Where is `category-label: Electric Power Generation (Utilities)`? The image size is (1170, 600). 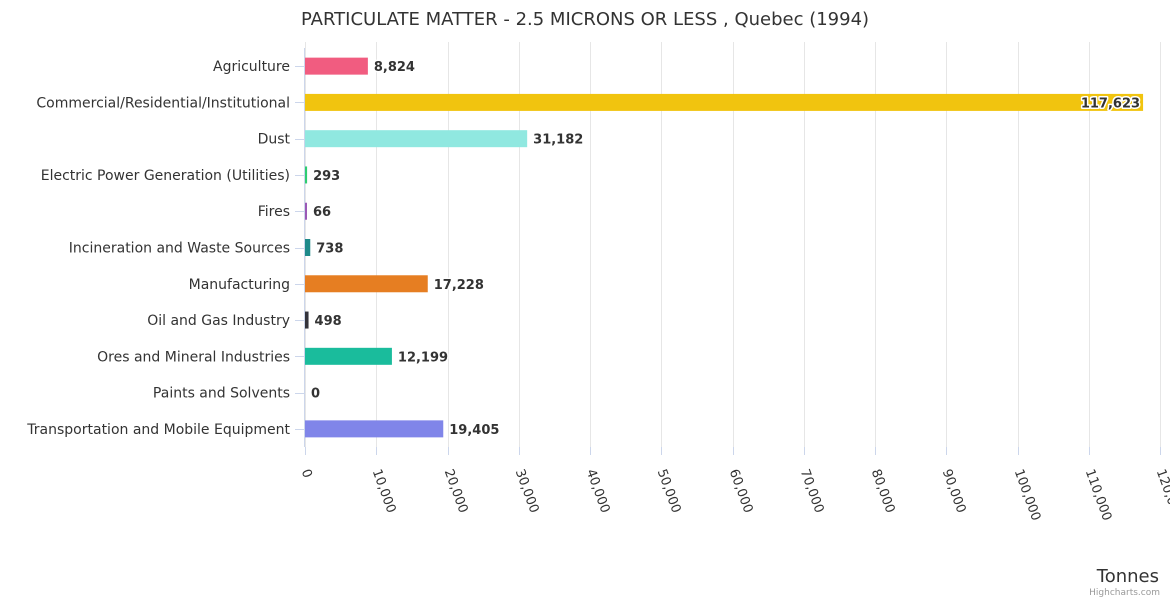 category-label: Electric Power Generation (Utilities) is located at coordinates (165, 176).